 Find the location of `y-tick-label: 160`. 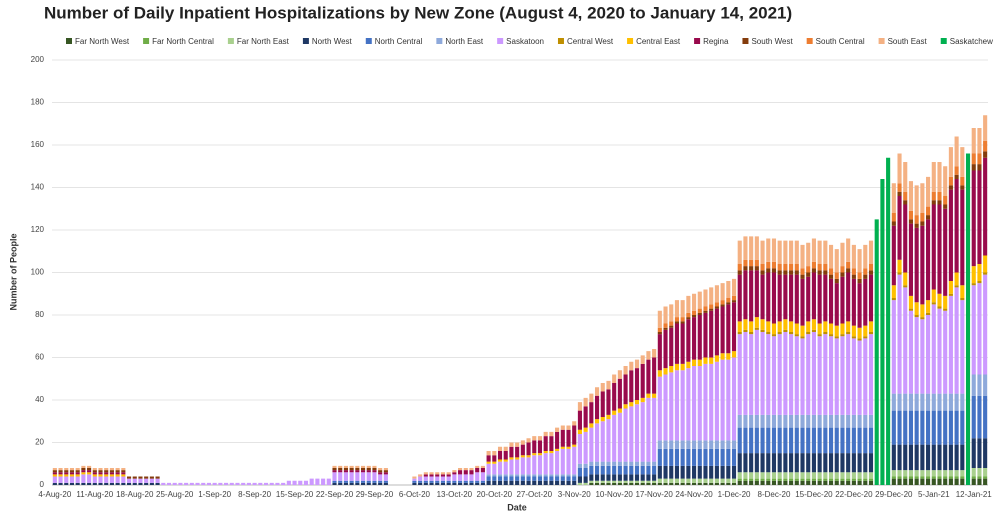

y-tick-label: 160 is located at coordinates (38, 144).